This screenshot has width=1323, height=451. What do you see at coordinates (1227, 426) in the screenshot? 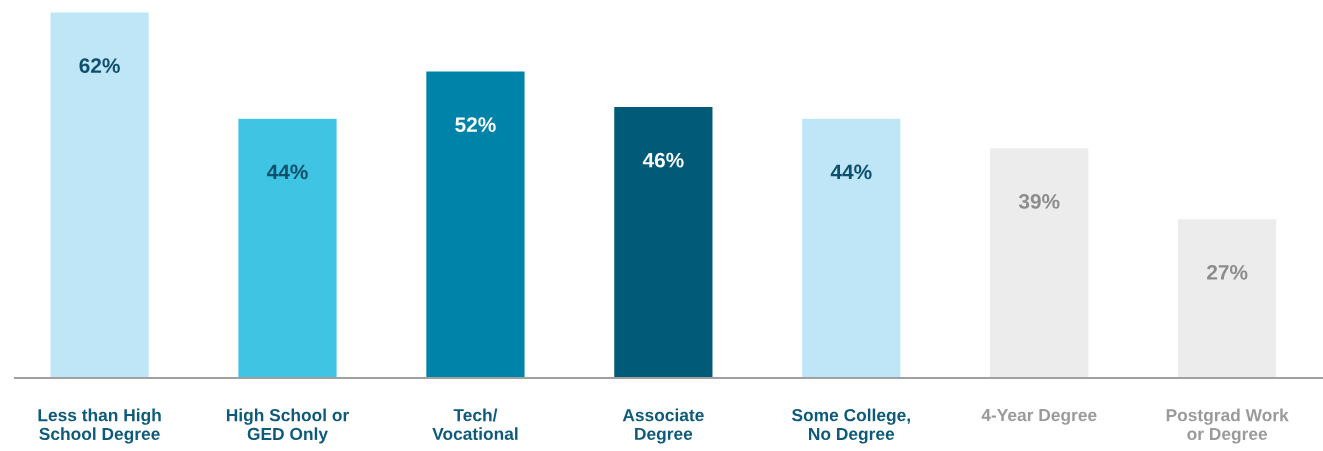
I see `x-tick-label: Postgrad Work or Degree` at bounding box center [1227, 426].